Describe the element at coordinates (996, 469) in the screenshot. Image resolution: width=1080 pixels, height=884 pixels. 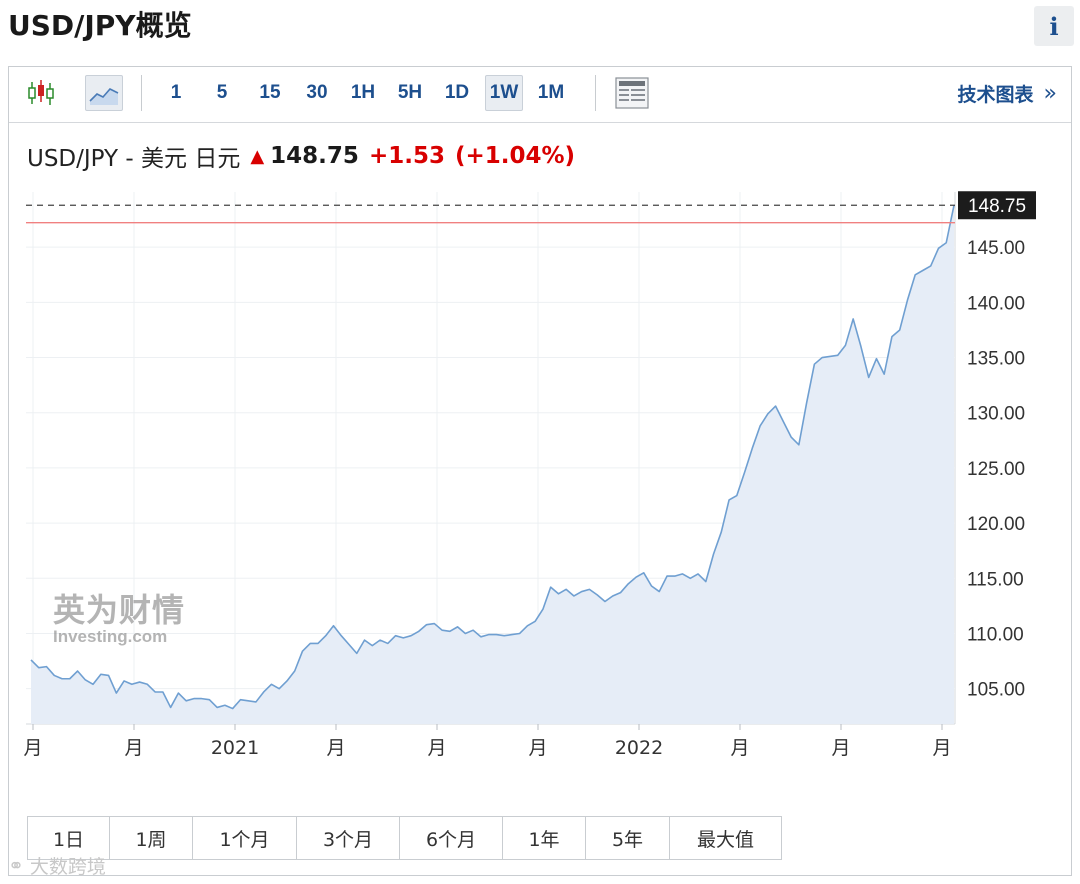
I see `y-tick-label: 125.00` at that location.